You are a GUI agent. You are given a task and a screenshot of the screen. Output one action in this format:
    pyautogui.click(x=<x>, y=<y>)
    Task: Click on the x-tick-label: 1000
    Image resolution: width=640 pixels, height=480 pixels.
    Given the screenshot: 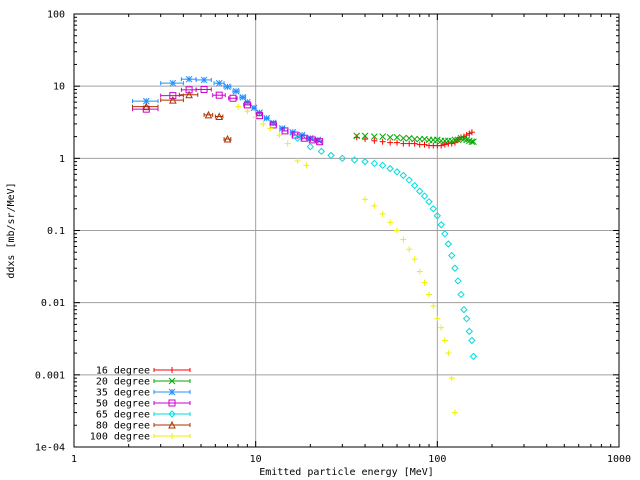 What is the action you would take?
    pyautogui.click(x=619, y=459)
    